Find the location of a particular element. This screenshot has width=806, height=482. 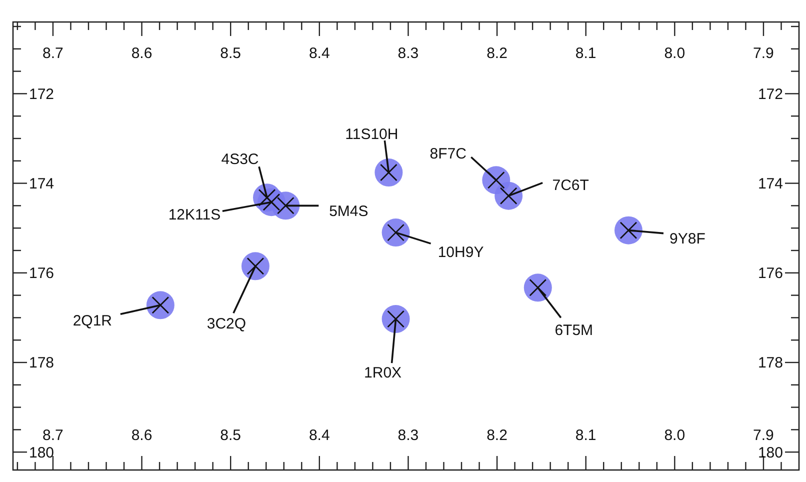

x-tick-label: 8.0 is located at coordinates (675, 435).